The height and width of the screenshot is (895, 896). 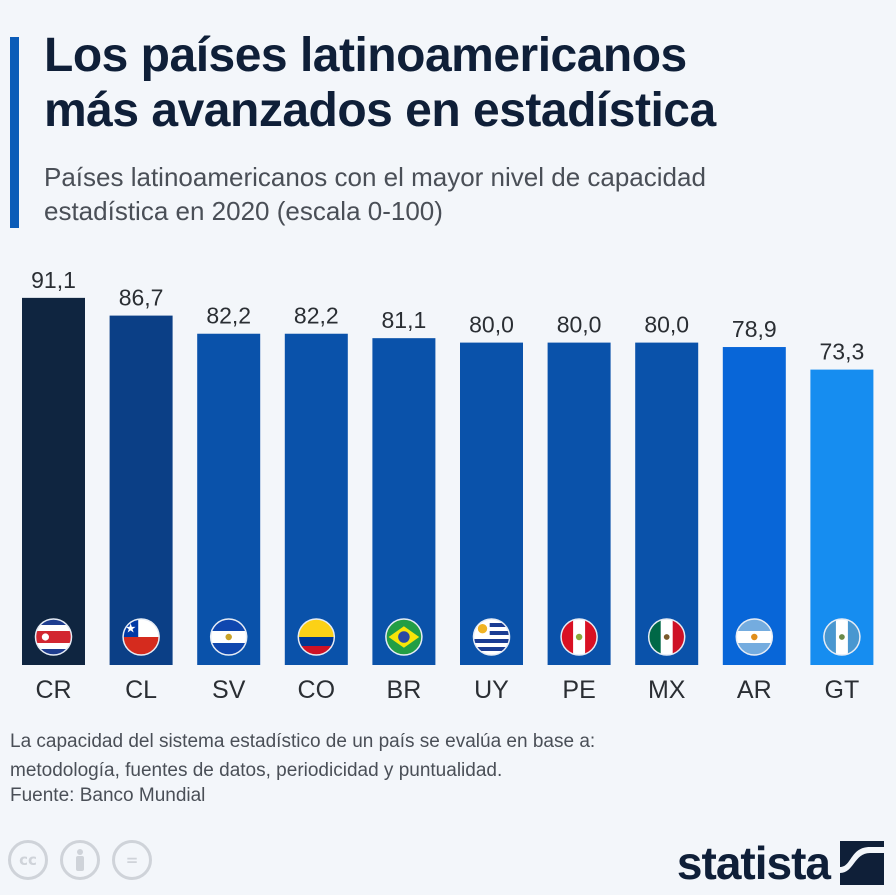 What do you see at coordinates (316, 637) in the screenshot?
I see `colombia-flag-icon` at bounding box center [316, 637].